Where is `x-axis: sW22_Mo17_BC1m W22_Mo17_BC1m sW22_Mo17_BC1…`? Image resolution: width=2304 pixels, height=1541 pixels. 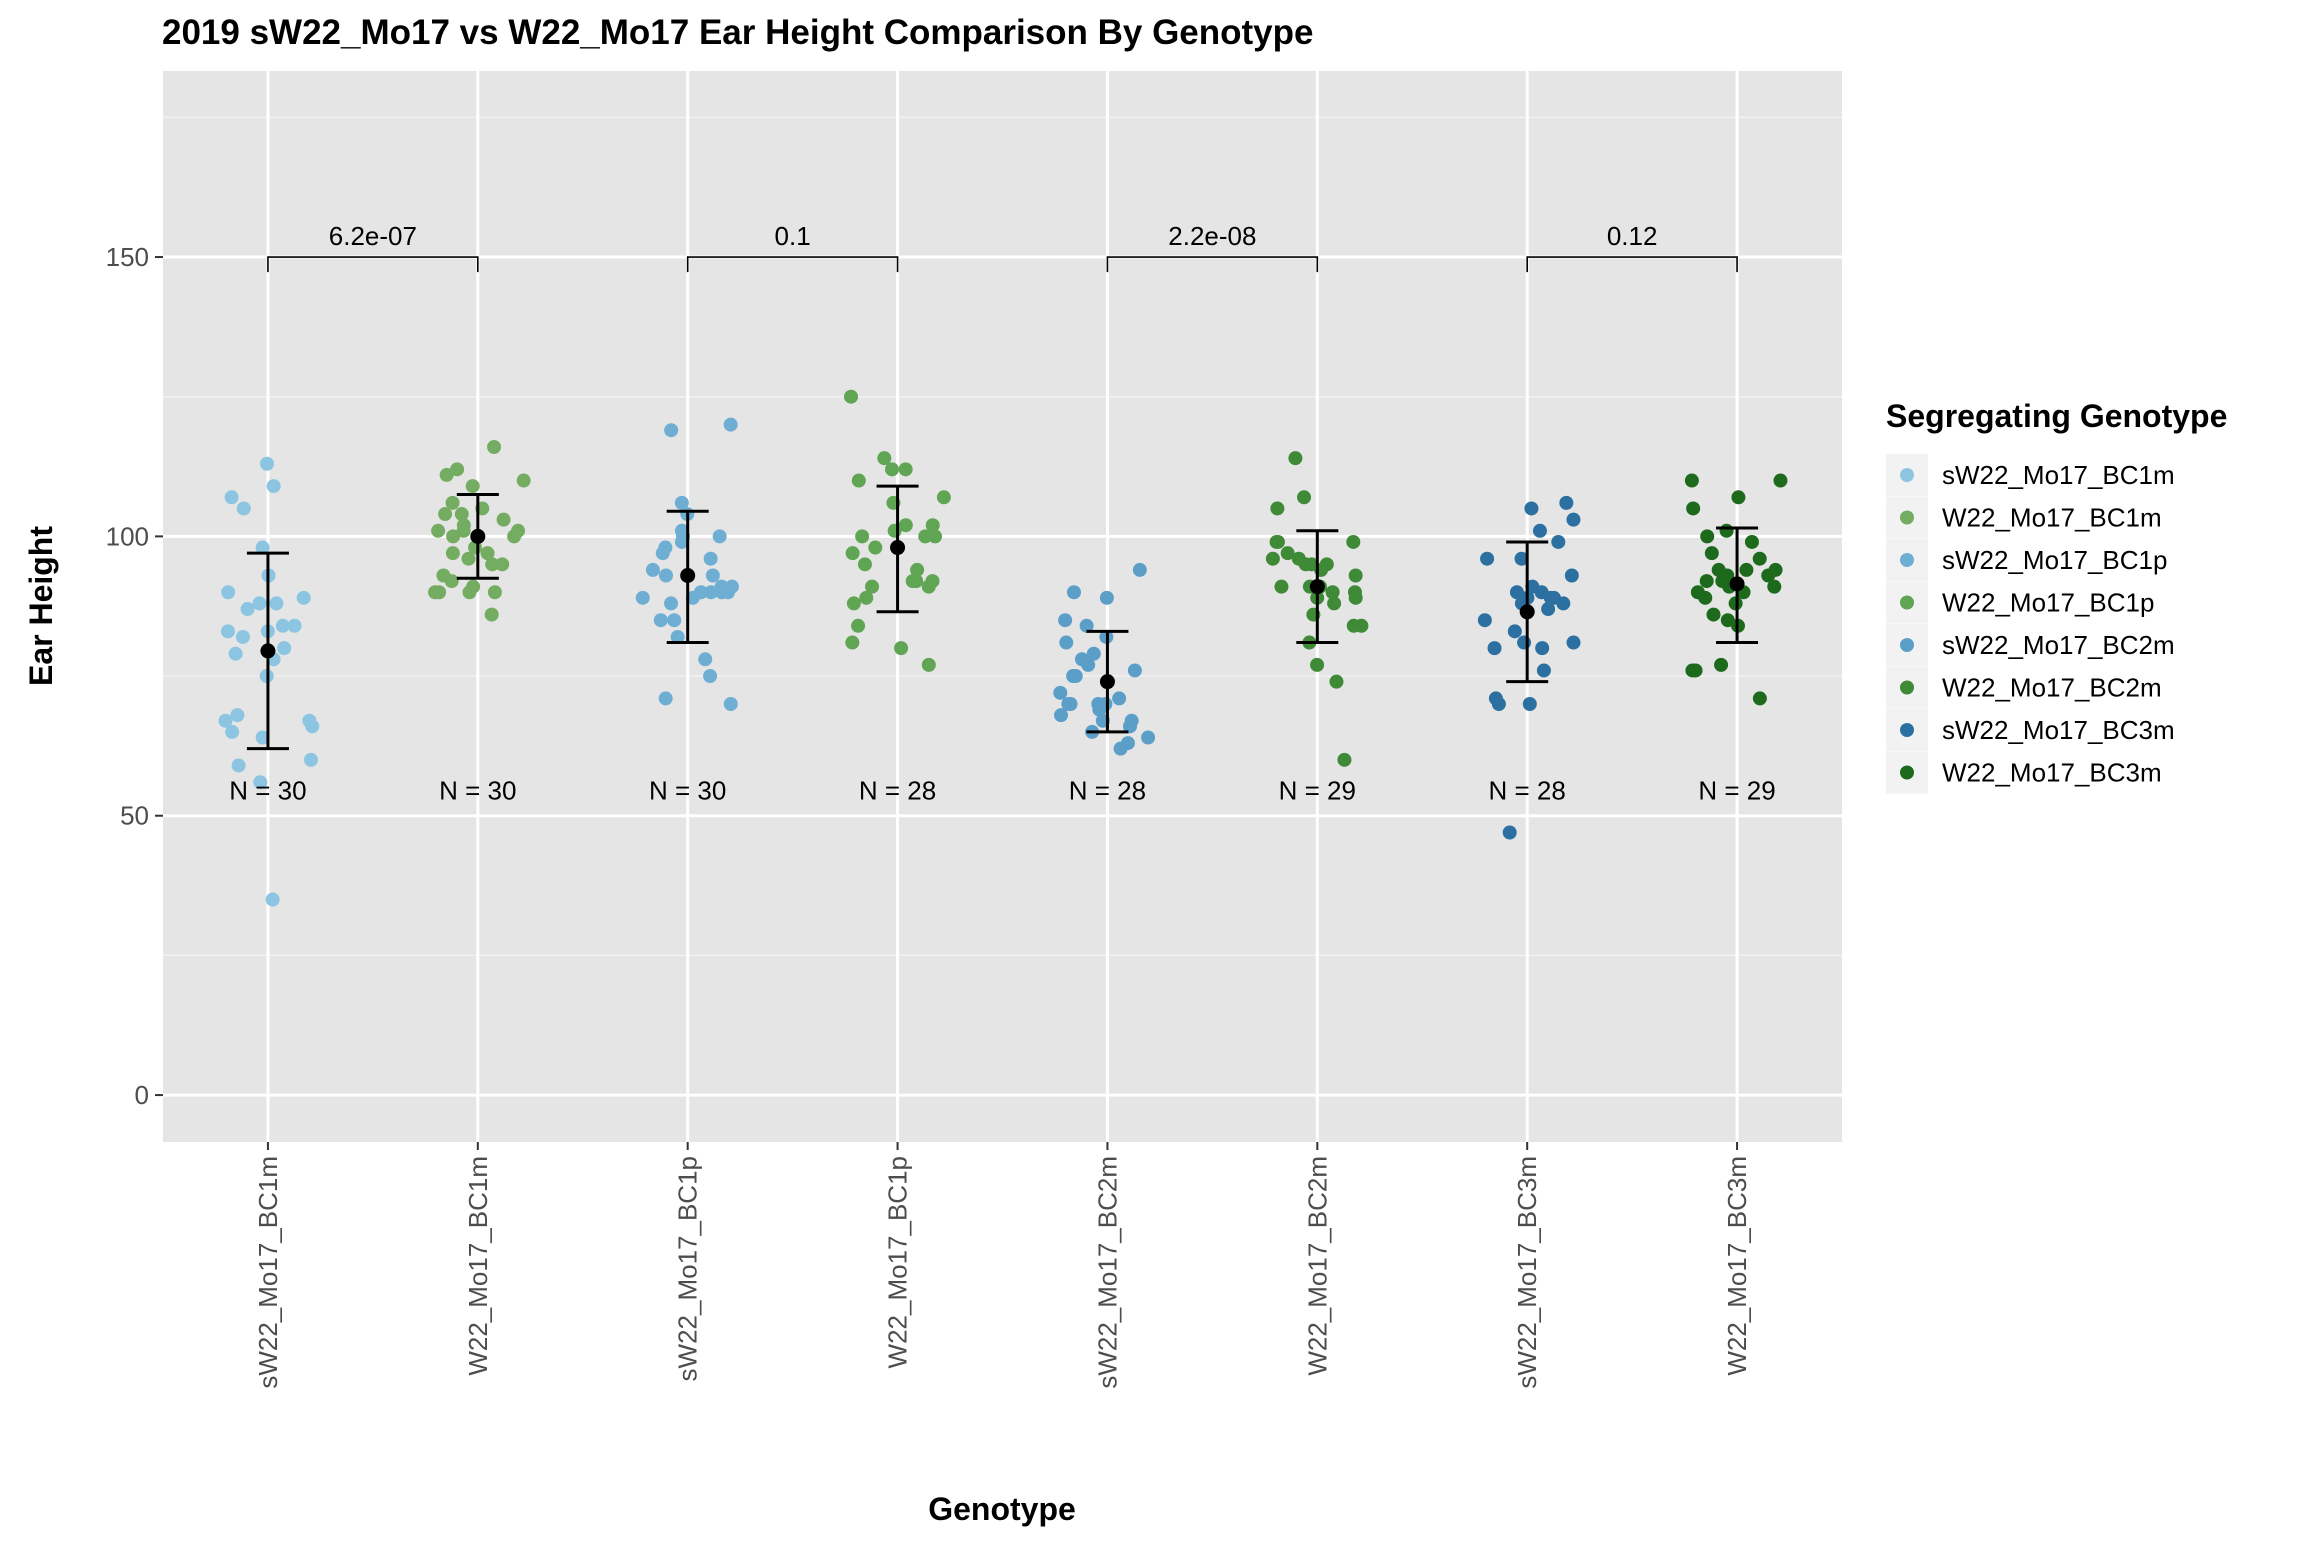
x-axis: sW22_Mo17_BC1m W22_Mo17_BC1m sW22_Mo17_BC1… is located at coordinates (1002, 1265).